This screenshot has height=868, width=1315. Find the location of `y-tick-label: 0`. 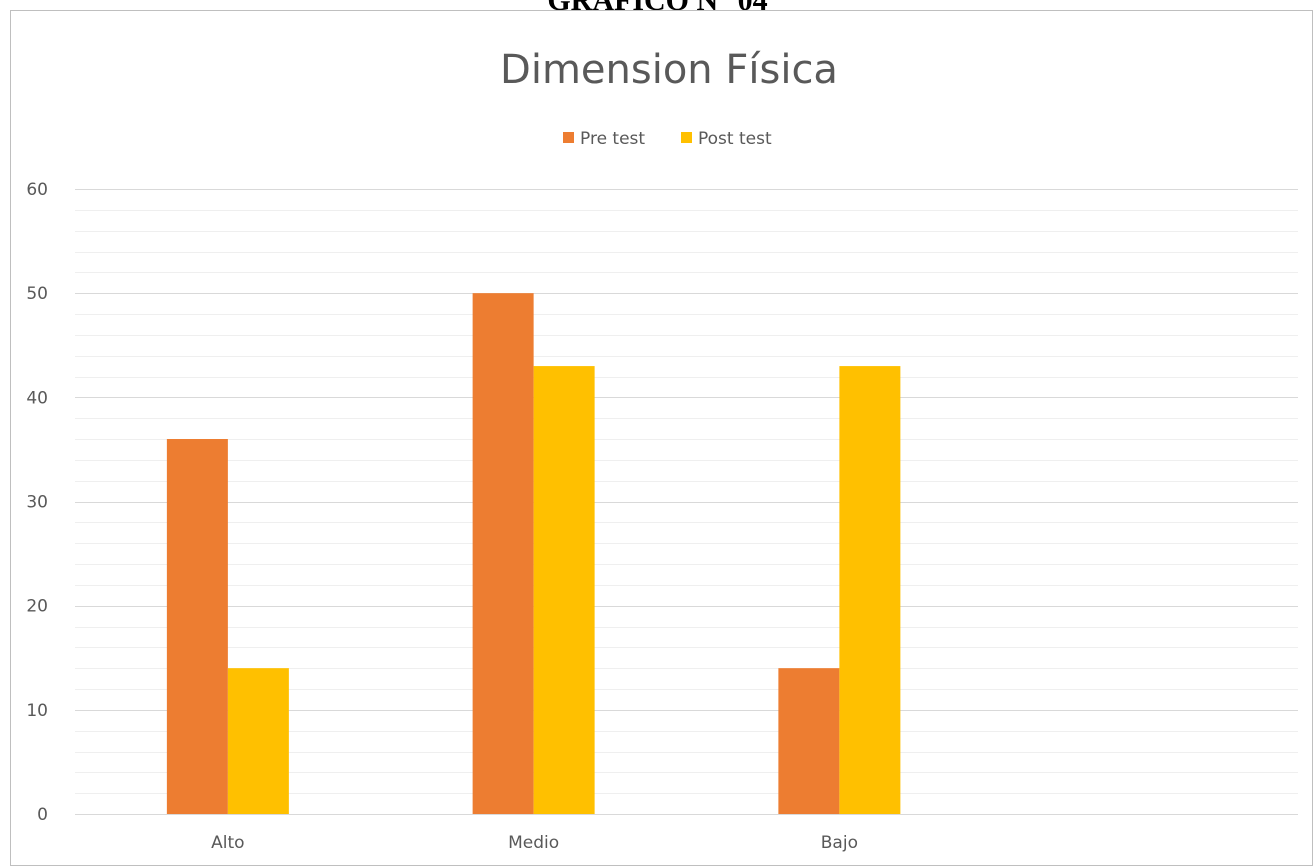

y-tick-label: 0 is located at coordinates (42, 815).